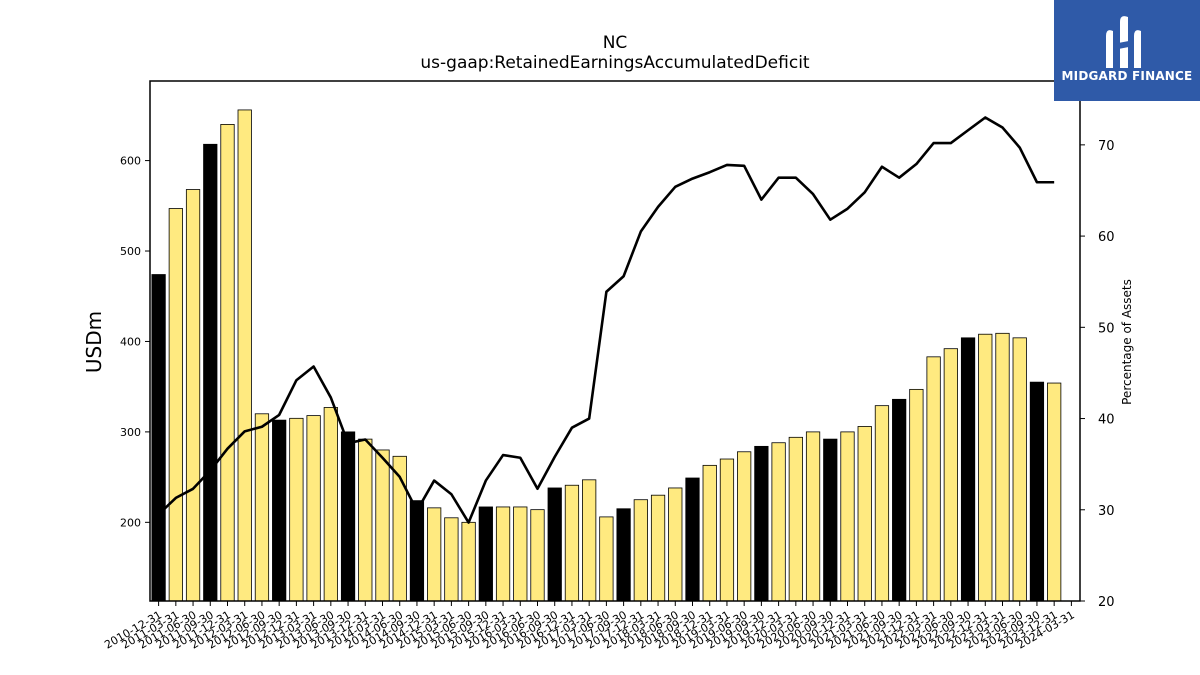 Image resolution: width=1200 pixels, height=675 pixels. What do you see at coordinates (1106, 146) in the screenshot?
I see `y2-tick-label: 70` at bounding box center [1106, 146].